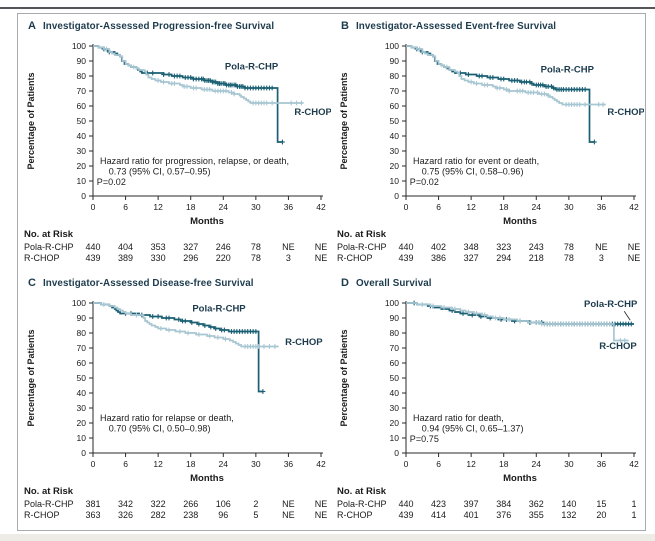  I want to click on x-tick-label: 42, so click(321, 207).